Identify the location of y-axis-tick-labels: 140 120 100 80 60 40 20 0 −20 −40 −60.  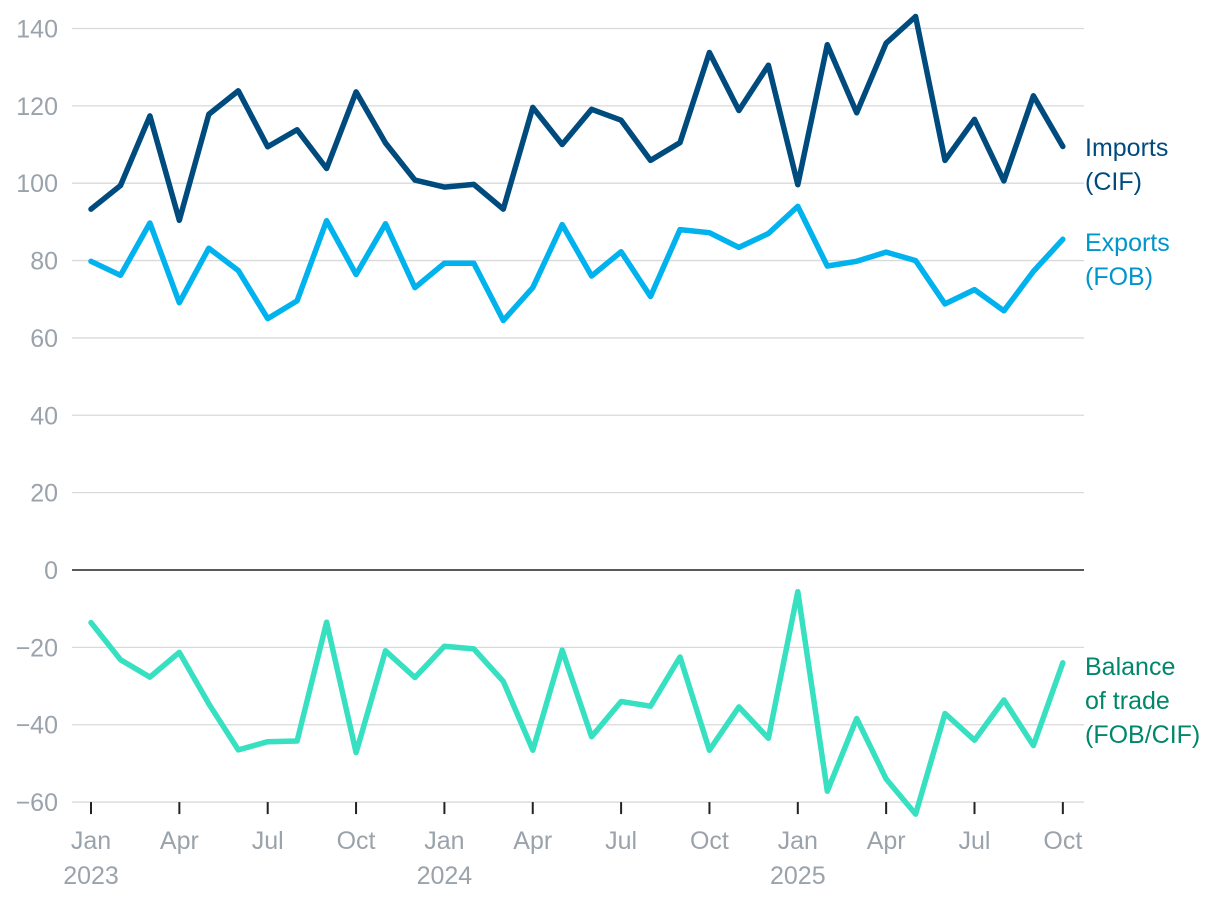
(37, 416).